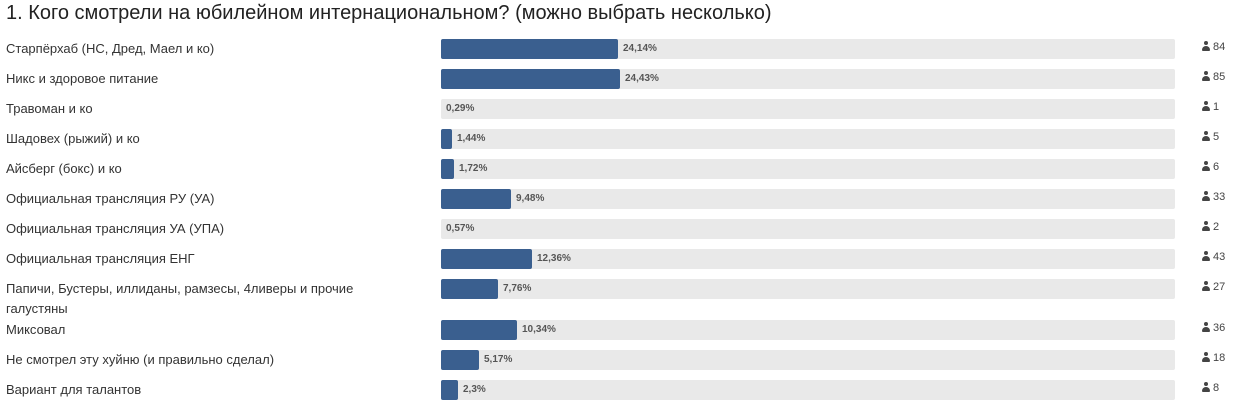 This screenshot has width=1246, height=414. What do you see at coordinates (74, 389) in the screenshot?
I see `poll-option-label: Вариант для талантов` at bounding box center [74, 389].